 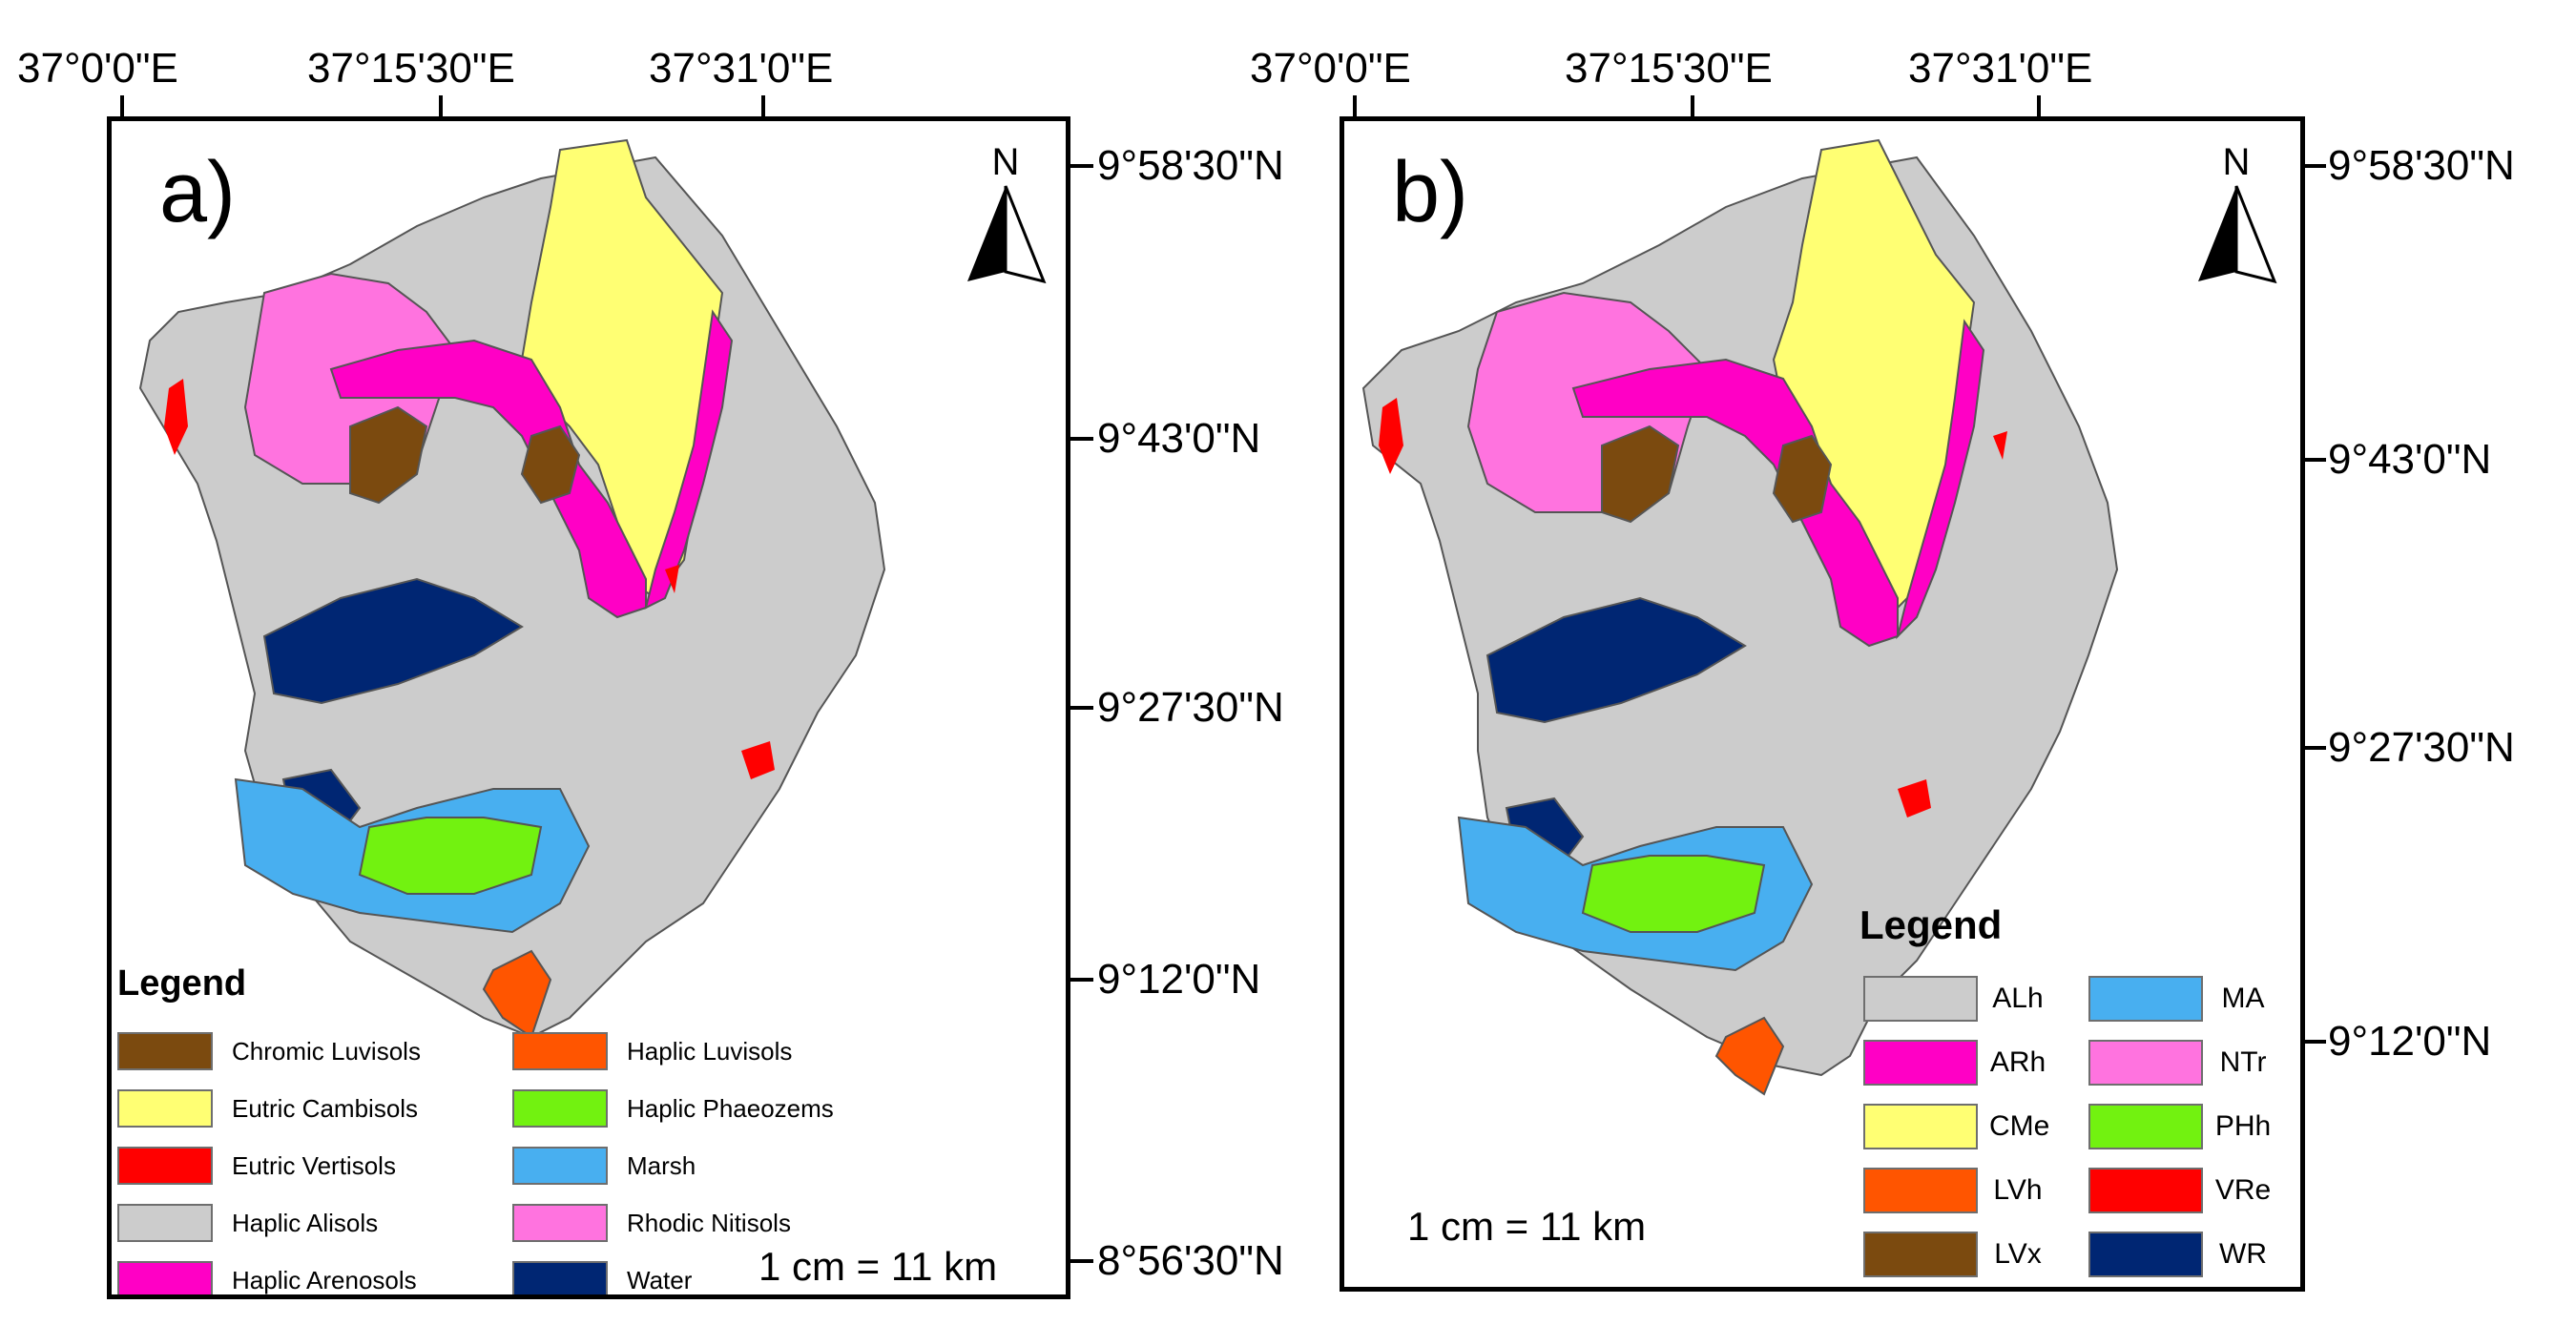 I want to click on panel-label-b: b), so click(x=1430, y=192).